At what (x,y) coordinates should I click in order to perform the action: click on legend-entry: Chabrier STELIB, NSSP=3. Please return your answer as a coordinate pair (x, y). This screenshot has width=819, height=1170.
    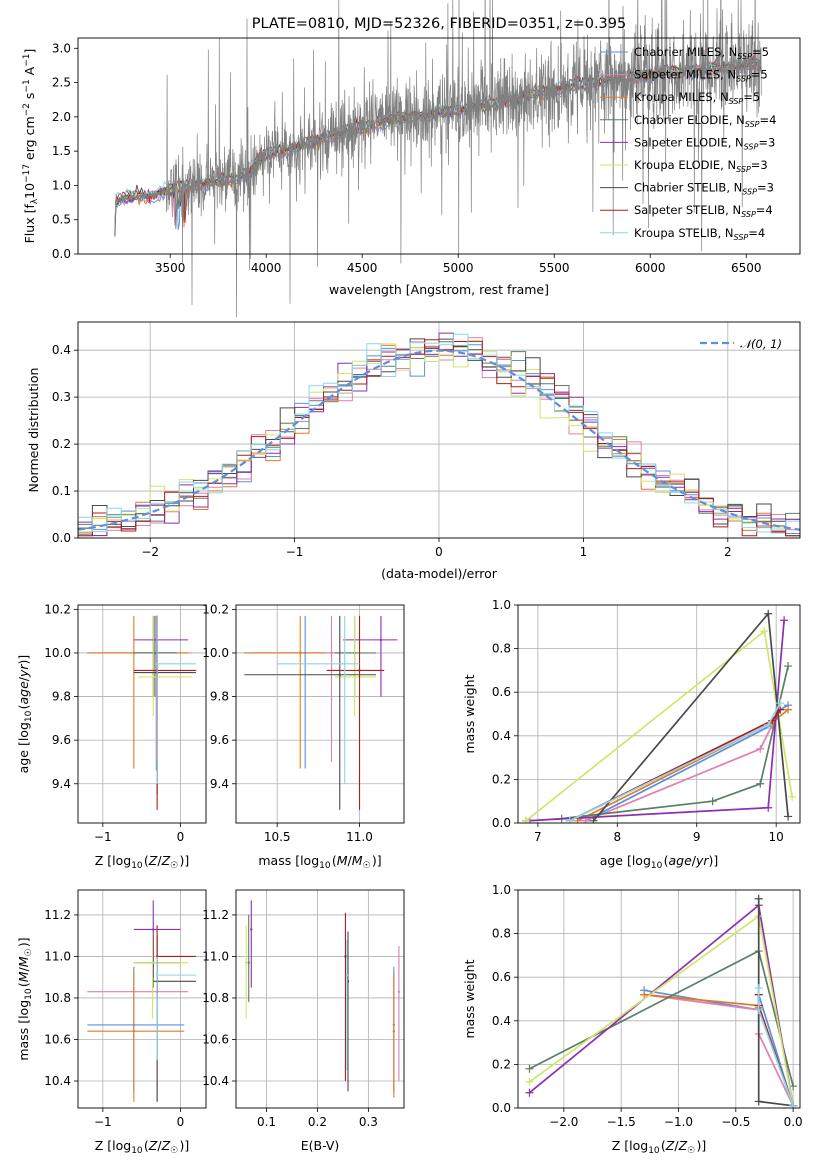
    Looking at the image, I should click on (704, 189).